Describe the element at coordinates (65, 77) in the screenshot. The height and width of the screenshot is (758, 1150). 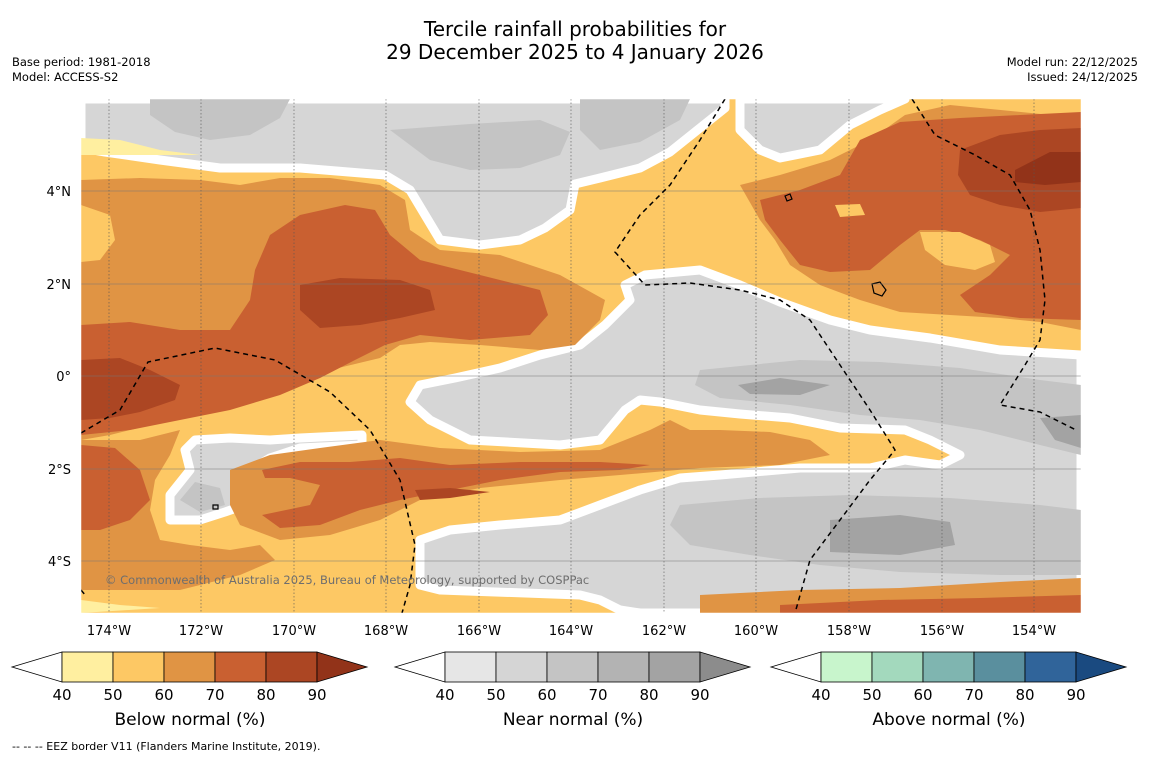
I see `model-name: Model: ACCESS-S2` at that location.